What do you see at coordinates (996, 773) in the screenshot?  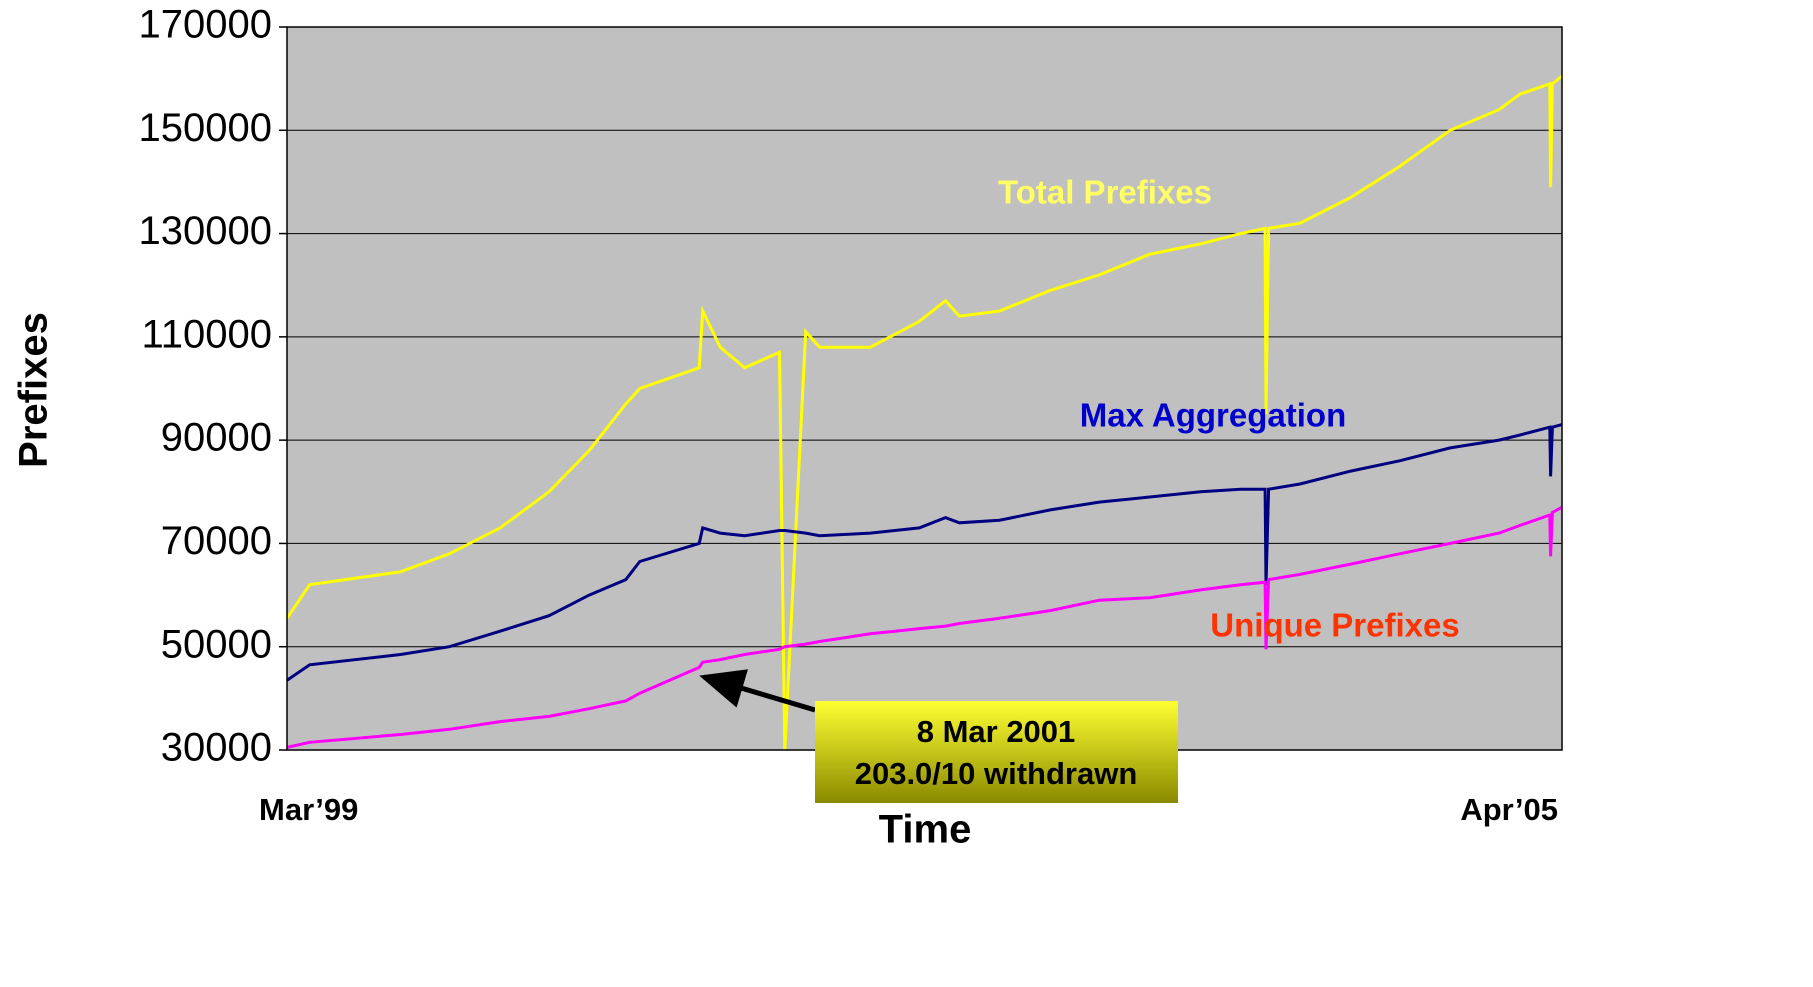 I see `annotation-text: 203.0/10 withdrawn` at bounding box center [996, 773].